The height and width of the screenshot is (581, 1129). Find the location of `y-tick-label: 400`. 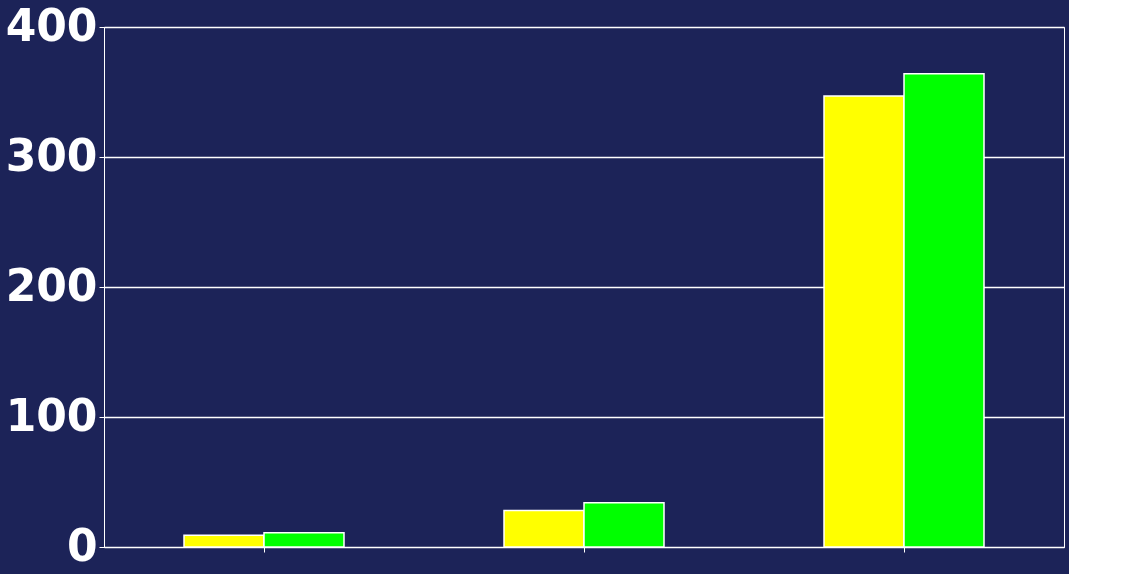

y-tick-label: 400 is located at coordinates (51, 25).